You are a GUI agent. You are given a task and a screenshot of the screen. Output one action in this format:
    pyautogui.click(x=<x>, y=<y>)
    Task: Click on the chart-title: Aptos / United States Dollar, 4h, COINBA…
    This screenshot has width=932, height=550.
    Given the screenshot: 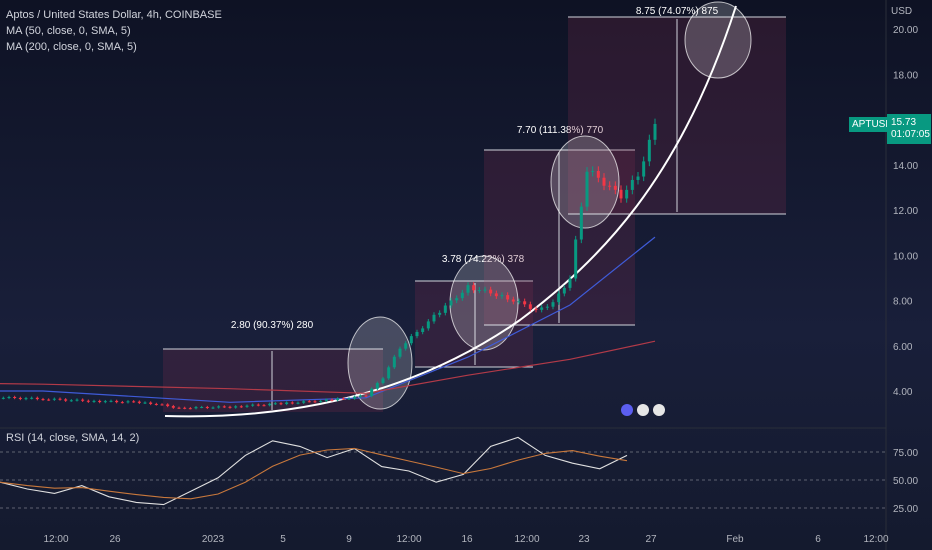 What is the action you would take?
    pyautogui.click(x=114, y=15)
    